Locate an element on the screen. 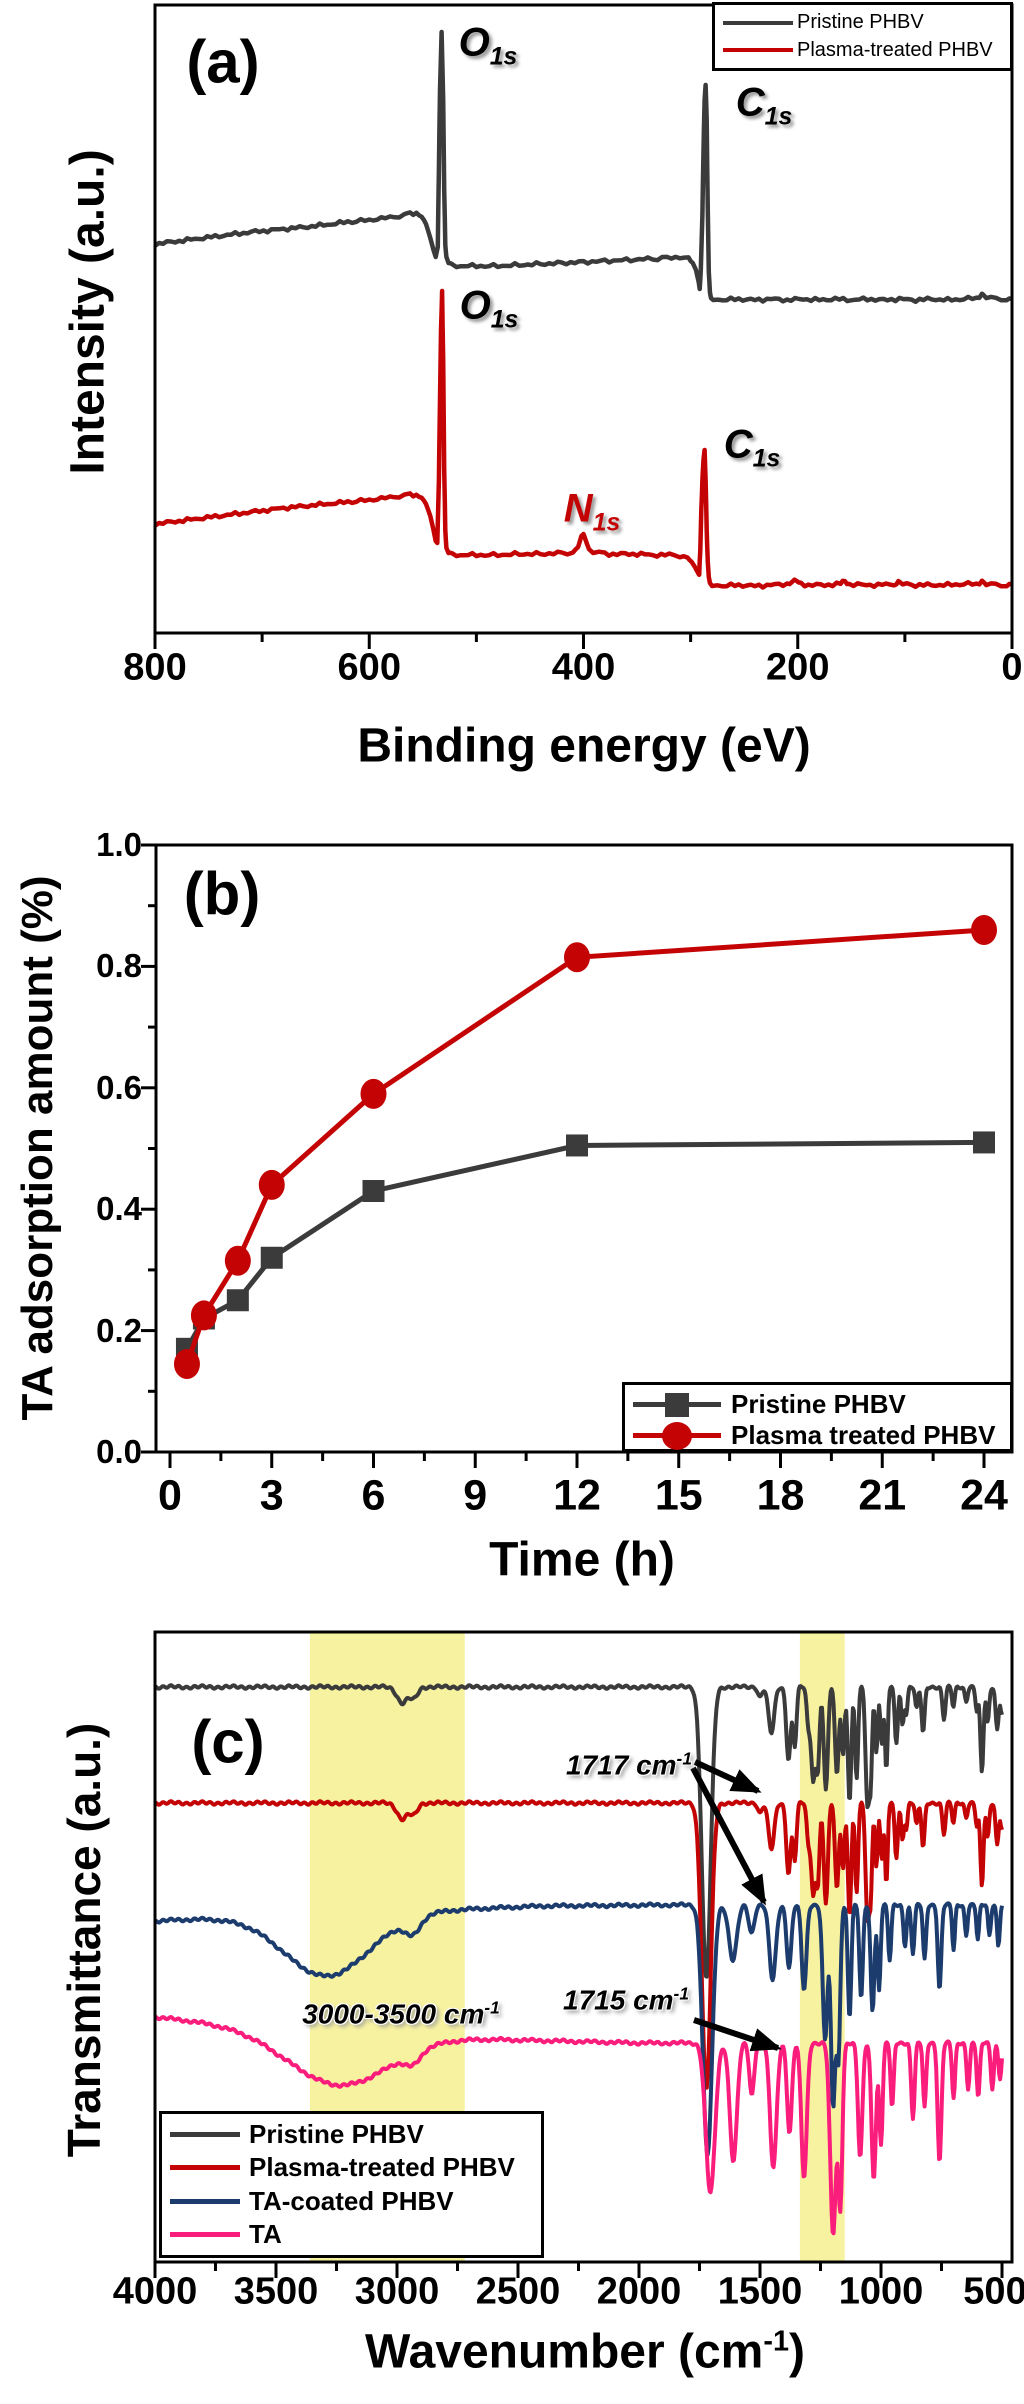  ftir-curve-ta is located at coordinates (579, 2125).